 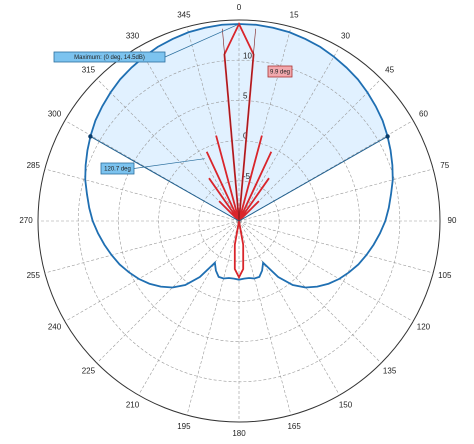 I want to click on theta-tick-label: 0, so click(x=239, y=7).